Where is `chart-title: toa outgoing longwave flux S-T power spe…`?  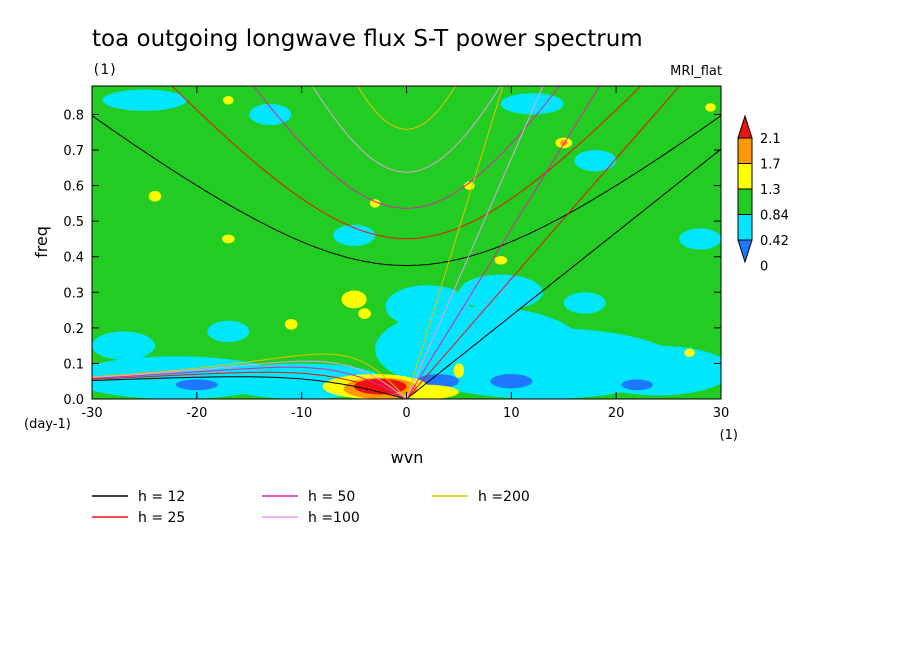
chart-title: toa outgoing longwave flux S-T power spe… is located at coordinates (367, 39).